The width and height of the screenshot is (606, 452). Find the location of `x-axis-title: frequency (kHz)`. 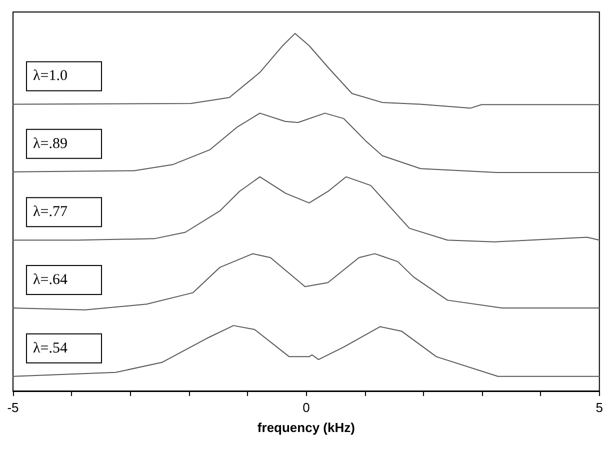

x-axis-title: frequency (kHz) is located at coordinates (306, 427).